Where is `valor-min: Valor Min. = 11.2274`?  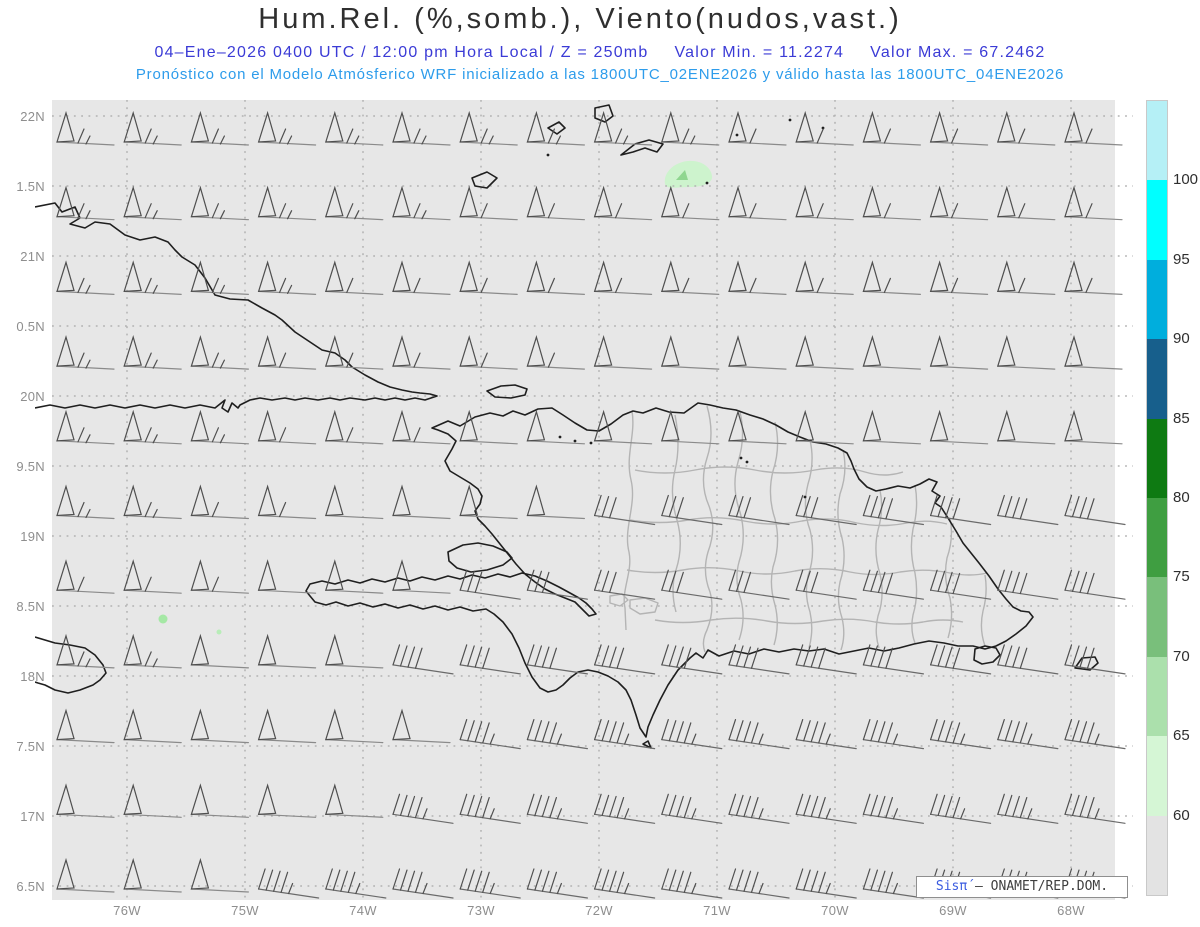 valor-min: Valor Min. = 11.2274 is located at coordinates (759, 52).